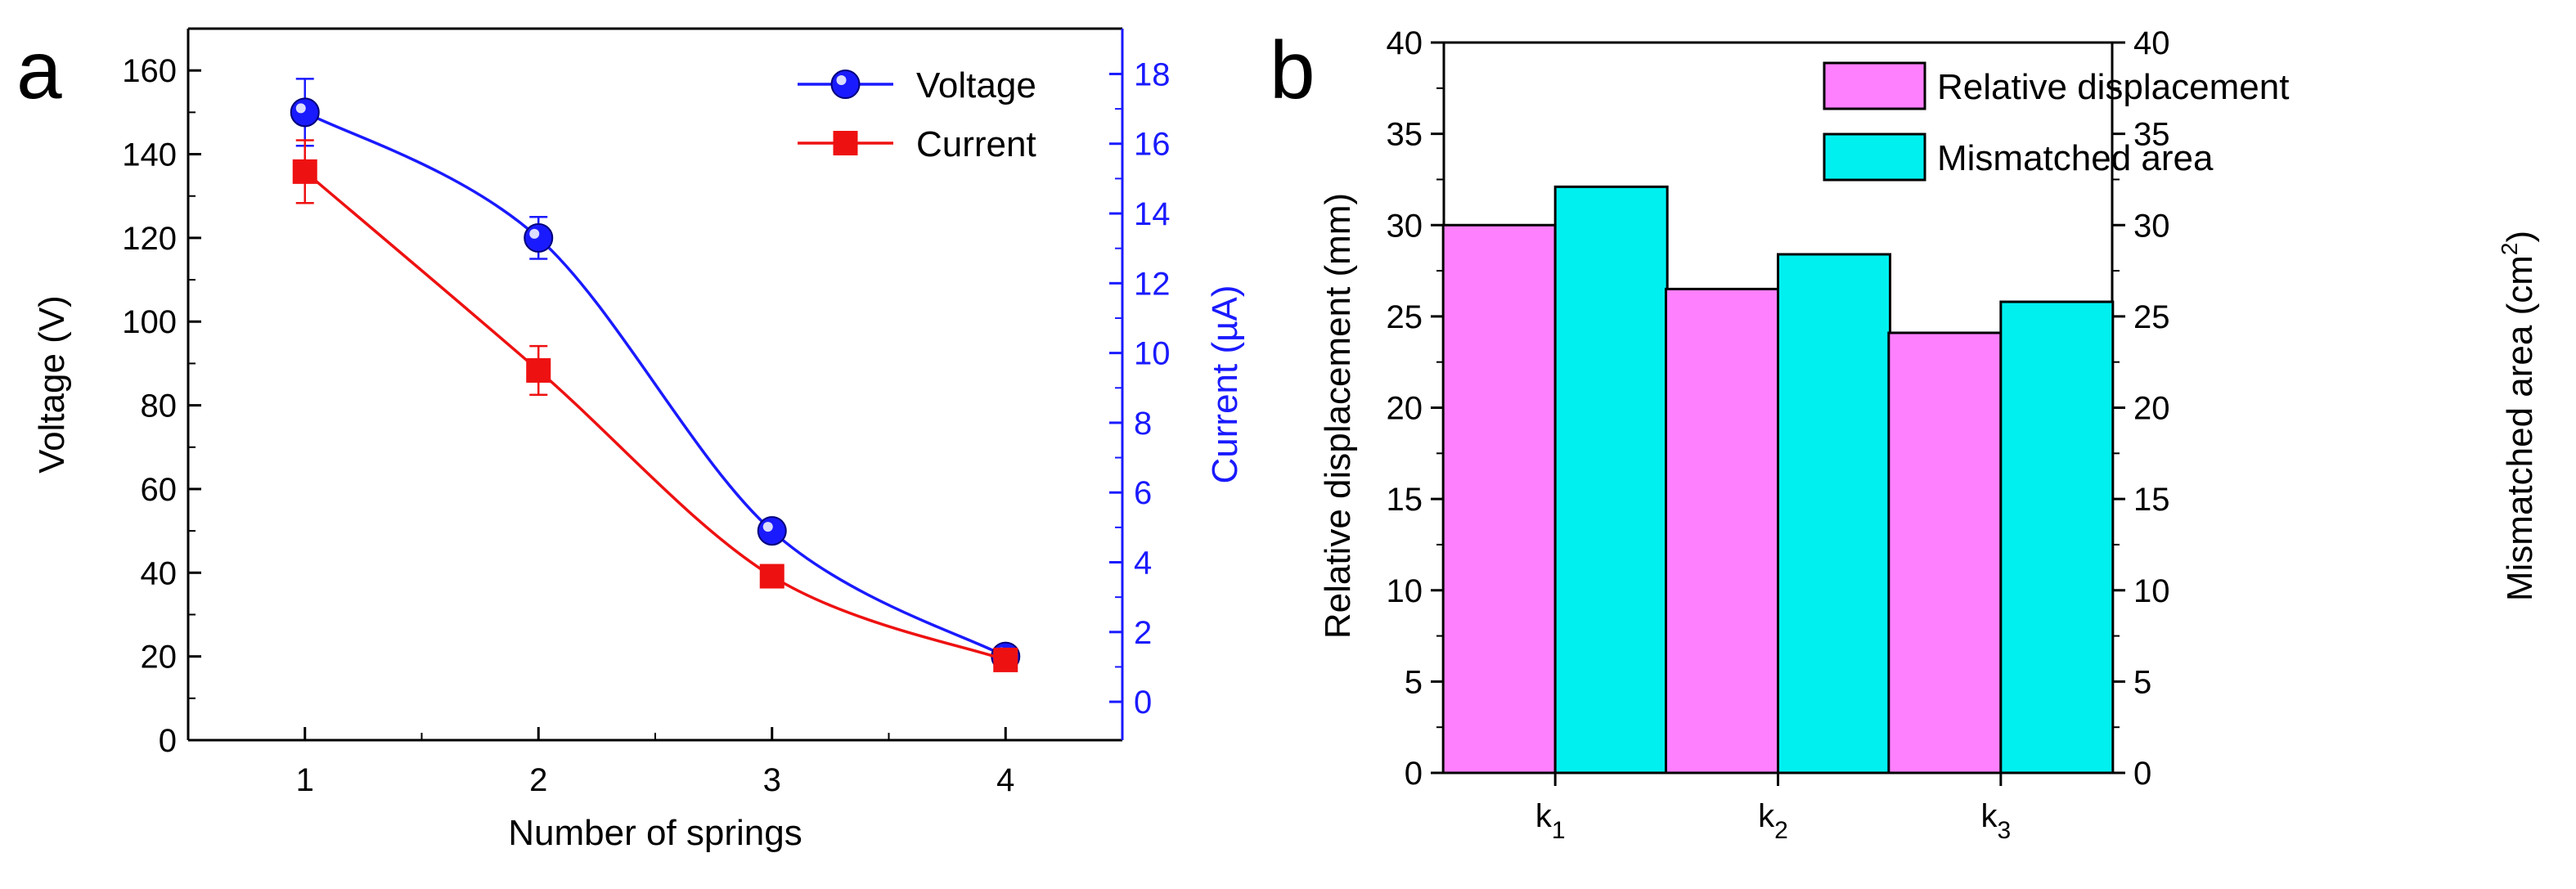  What do you see at coordinates (2113, 87) in the screenshot?
I see `legend-relative-displacement-label: Relative displacement` at bounding box center [2113, 87].